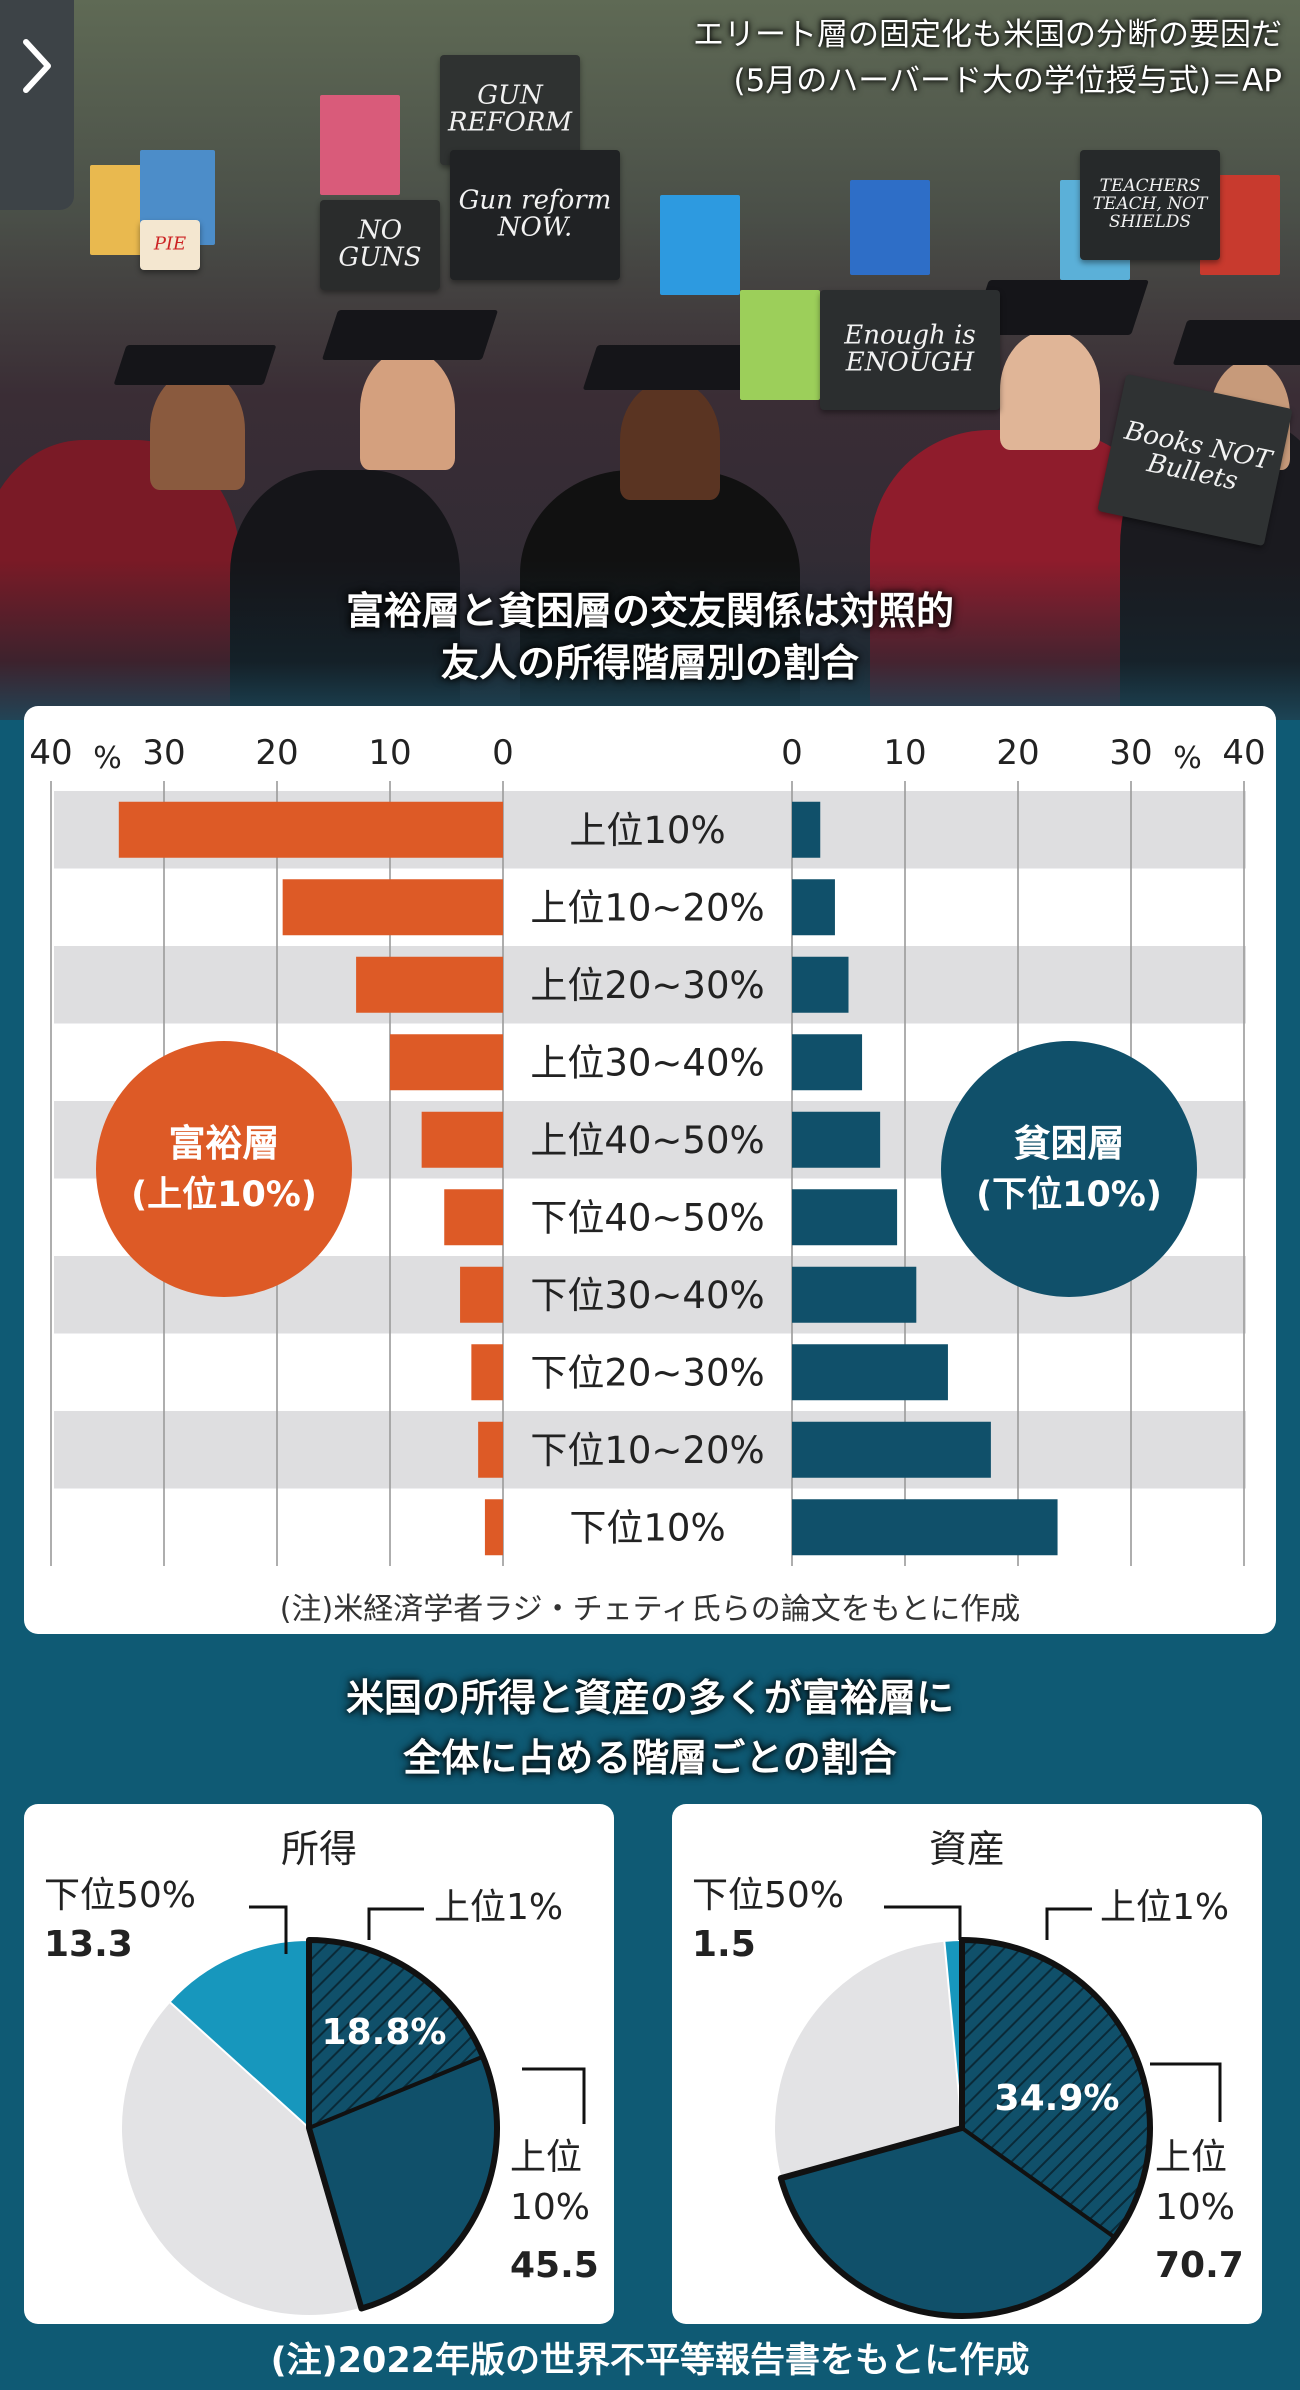 The height and width of the screenshot is (2390, 1300). I want to click on chart2-subtitle: 全体に占める階層ごとの割合, so click(650, 1758).